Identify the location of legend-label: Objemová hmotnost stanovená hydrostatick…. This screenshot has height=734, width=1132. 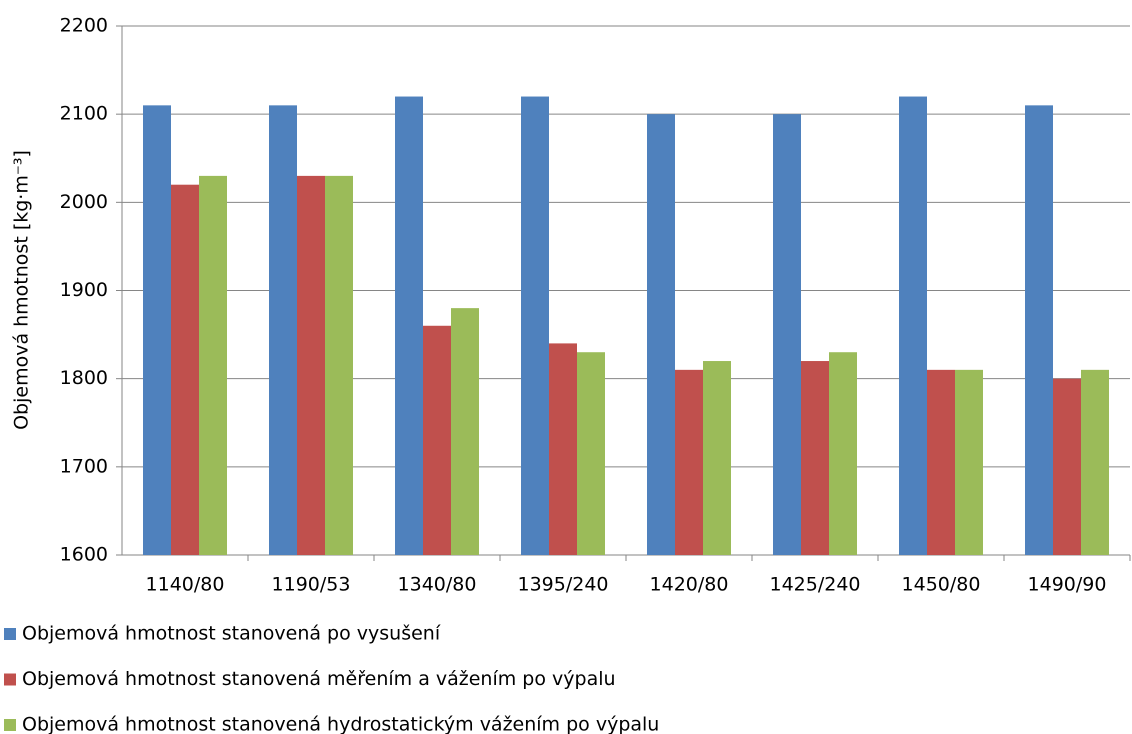
(340, 724).